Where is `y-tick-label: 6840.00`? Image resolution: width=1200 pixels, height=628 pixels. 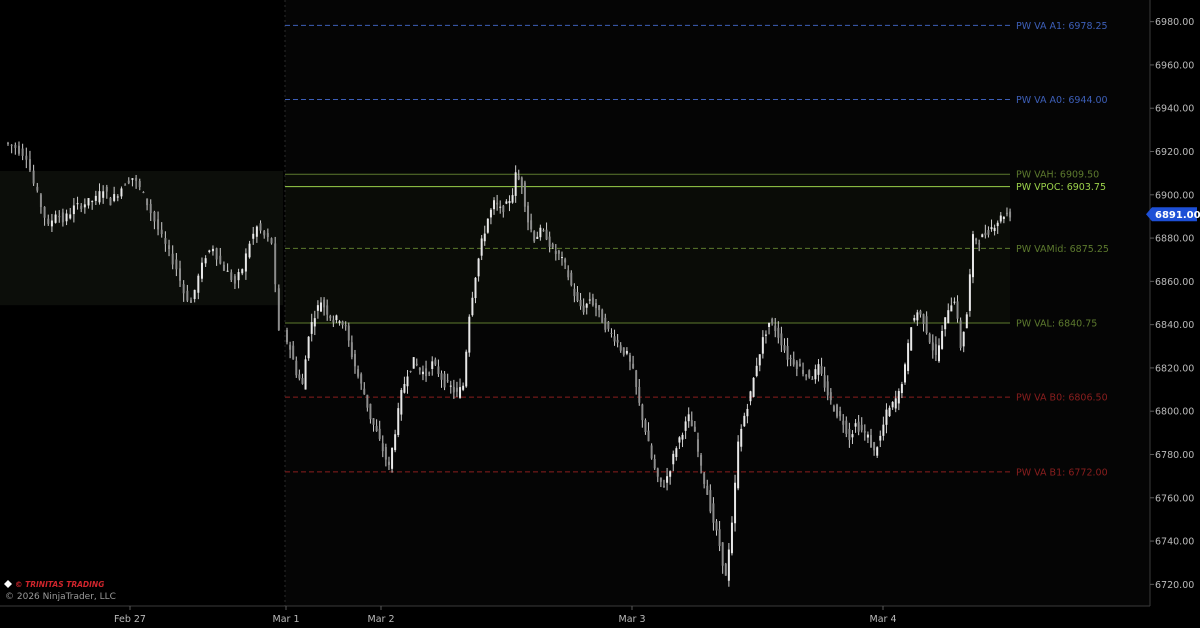
y-tick-label: 6840.00 is located at coordinates (1174, 325).